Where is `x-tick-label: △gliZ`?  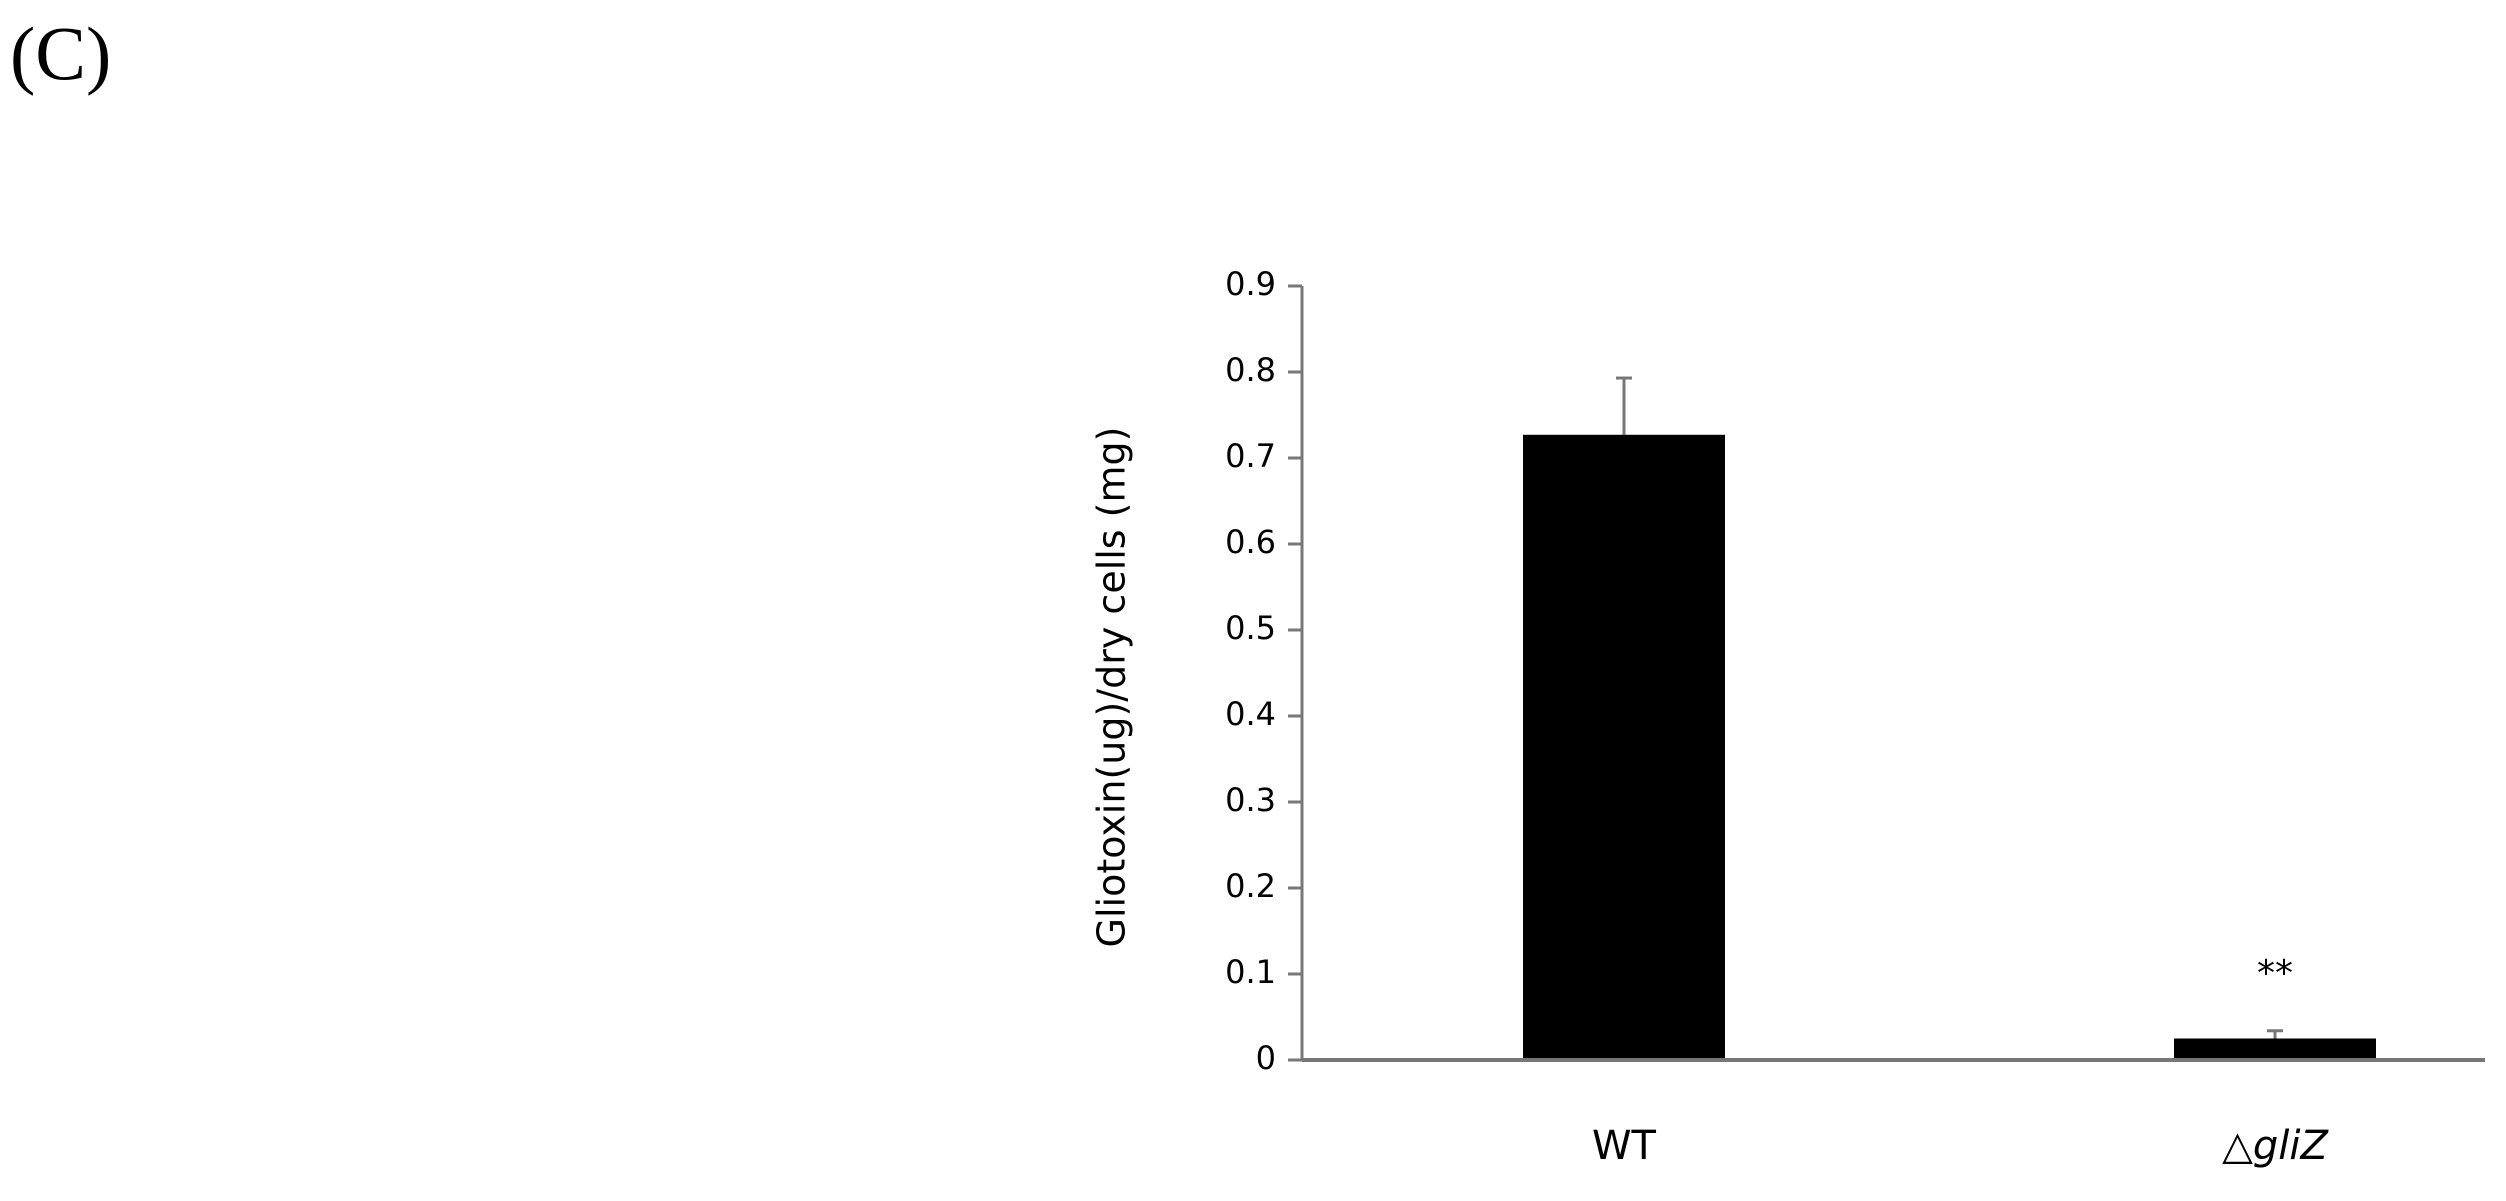 x-tick-label: △gliZ is located at coordinates (2275, 1146).